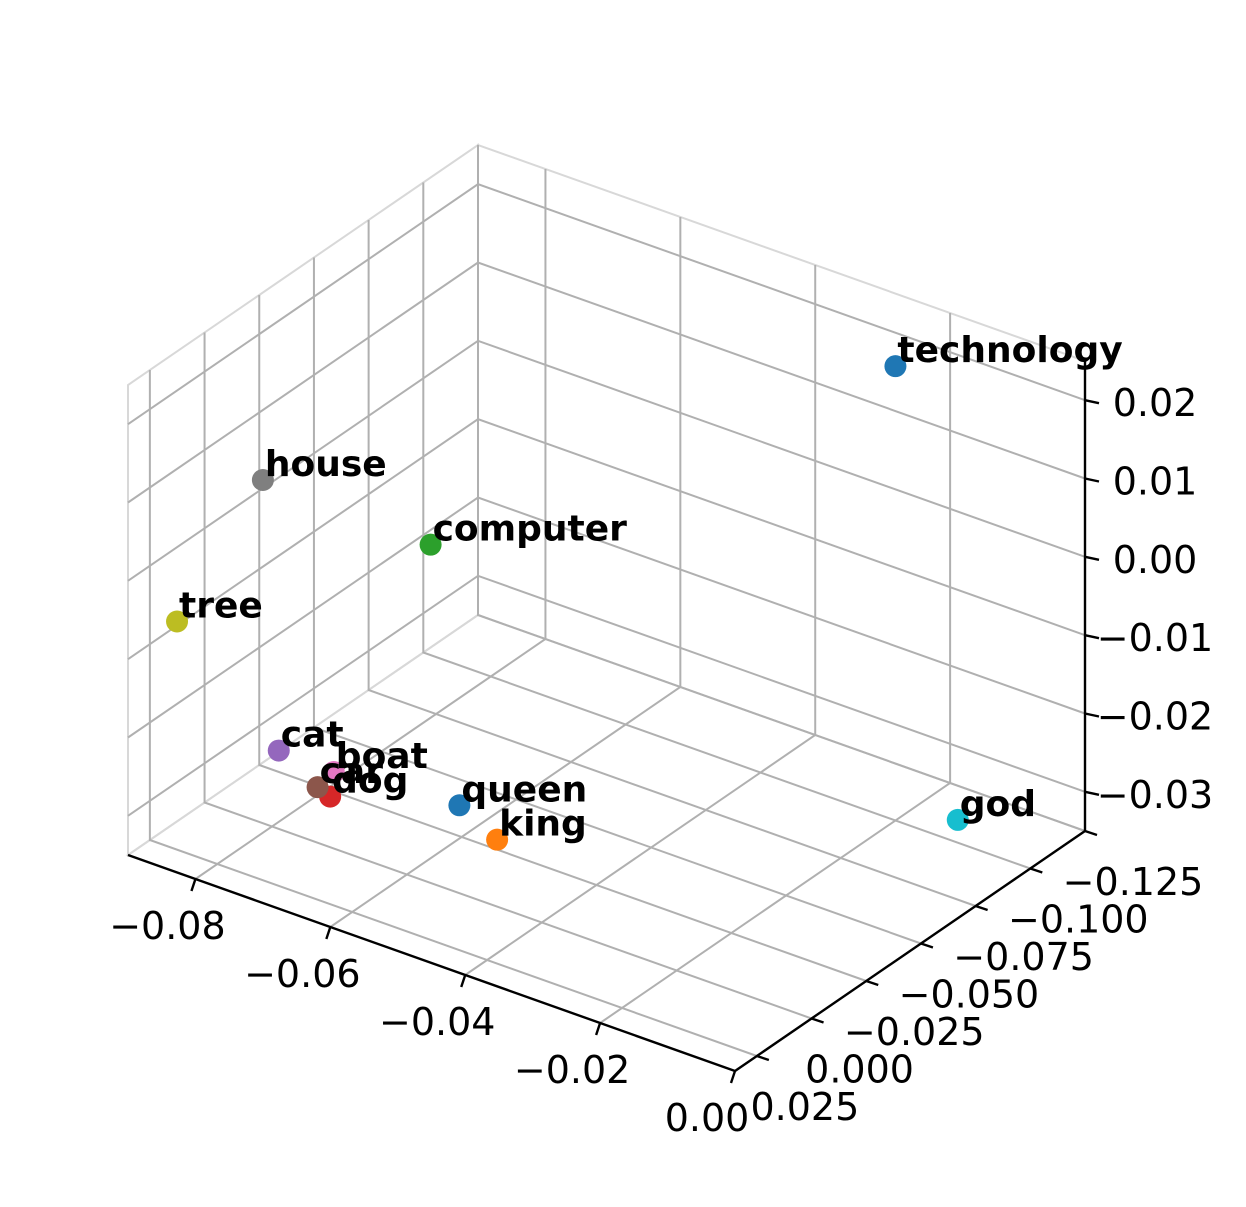 The height and width of the screenshot is (1207, 1246). Describe the element at coordinates (497, 839) in the screenshot. I see `point-king` at that location.